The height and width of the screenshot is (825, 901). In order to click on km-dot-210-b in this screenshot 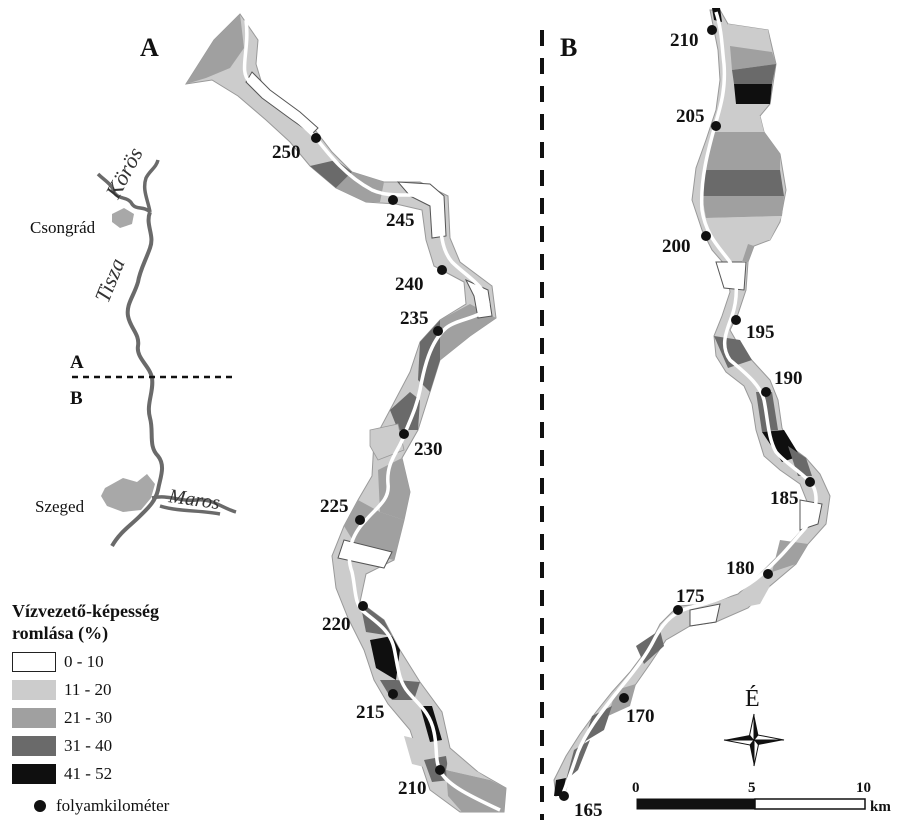, I will do `click(712, 30)`.